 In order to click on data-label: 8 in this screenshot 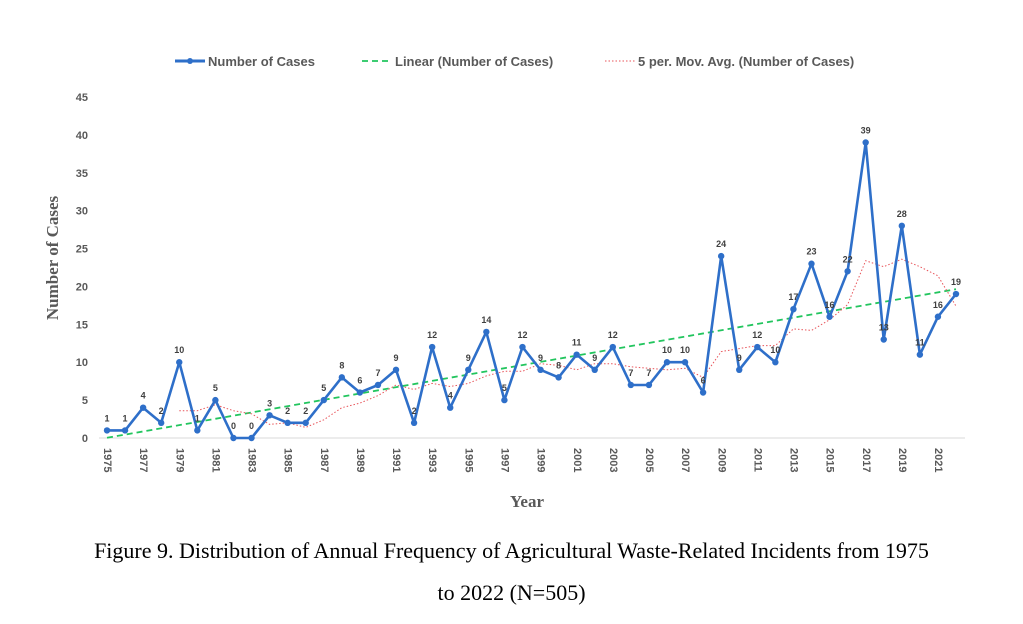, I will do `click(558, 365)`.